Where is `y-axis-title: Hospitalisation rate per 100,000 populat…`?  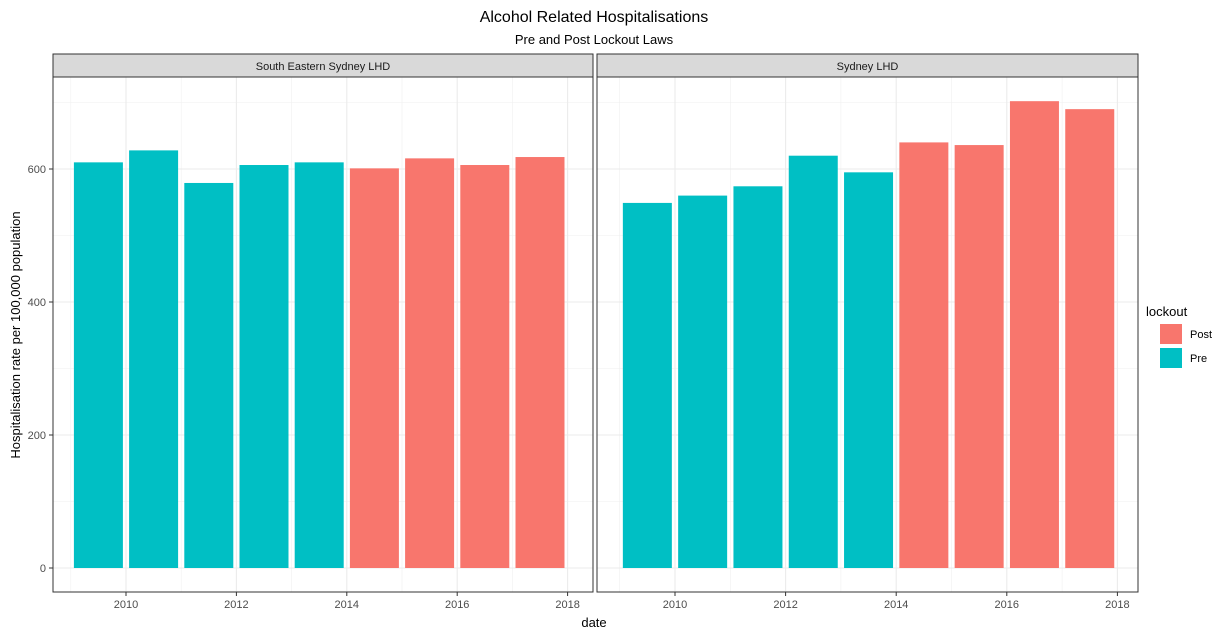
y-axis-title: Hospitalisation rate per 100,000 populat… is located at coordinates (15, 334).